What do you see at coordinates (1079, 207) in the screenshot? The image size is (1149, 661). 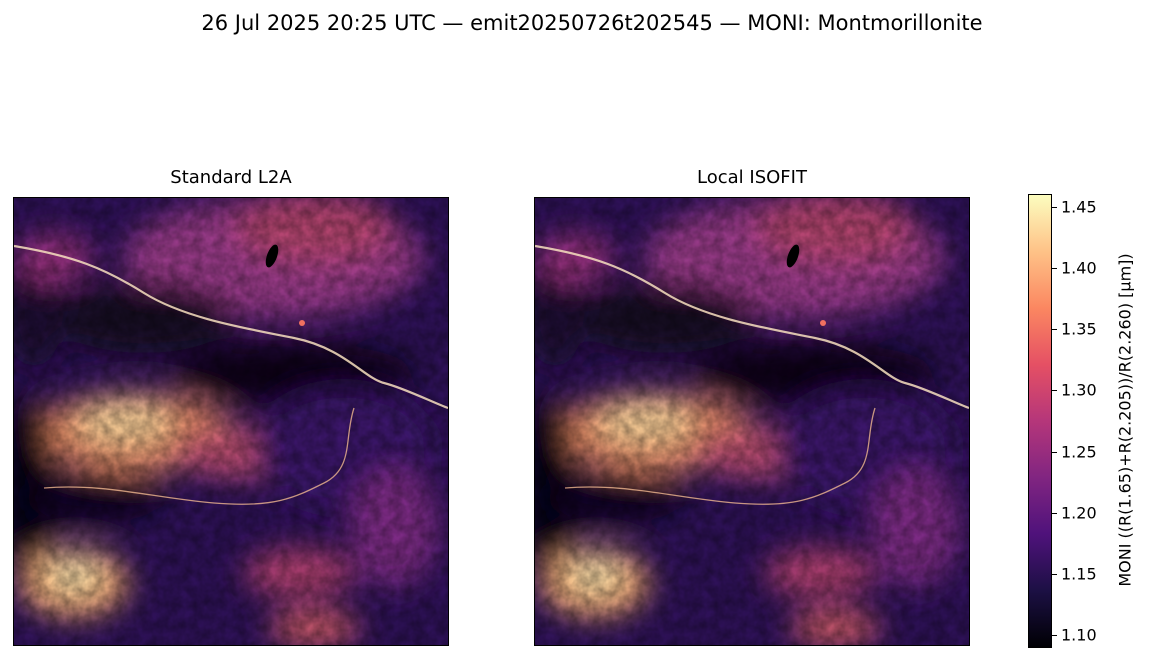 I see `colorbar-tick-label: 1.45` at bounding box center [1079, 207].